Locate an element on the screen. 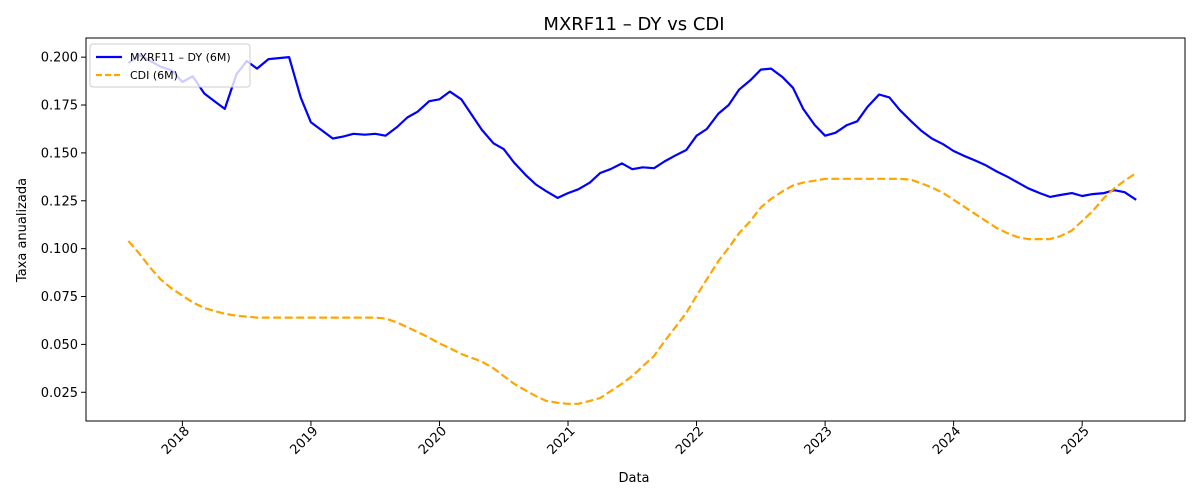  y-tick-label: 0.150 is located at coordinates (59, 153).